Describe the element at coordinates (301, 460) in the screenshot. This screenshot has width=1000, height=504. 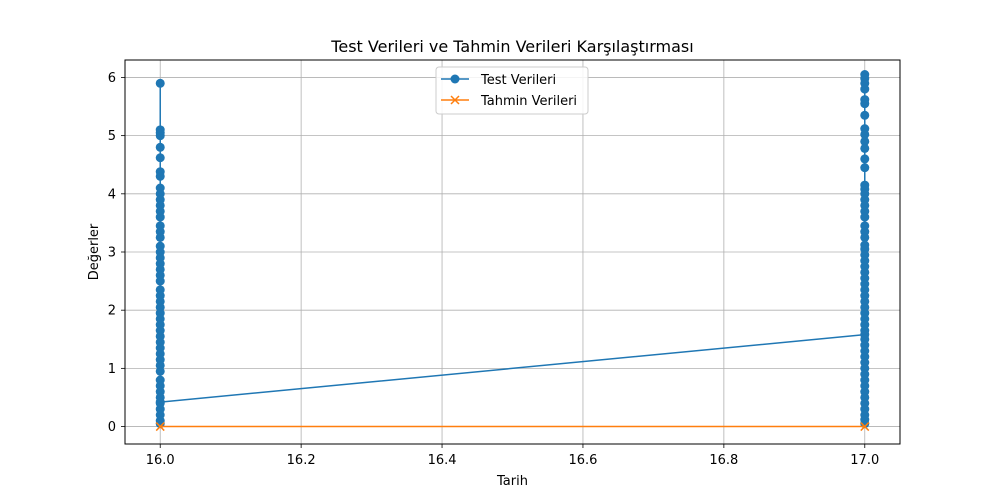
I see `x-tick-label: 16.2` at that location.